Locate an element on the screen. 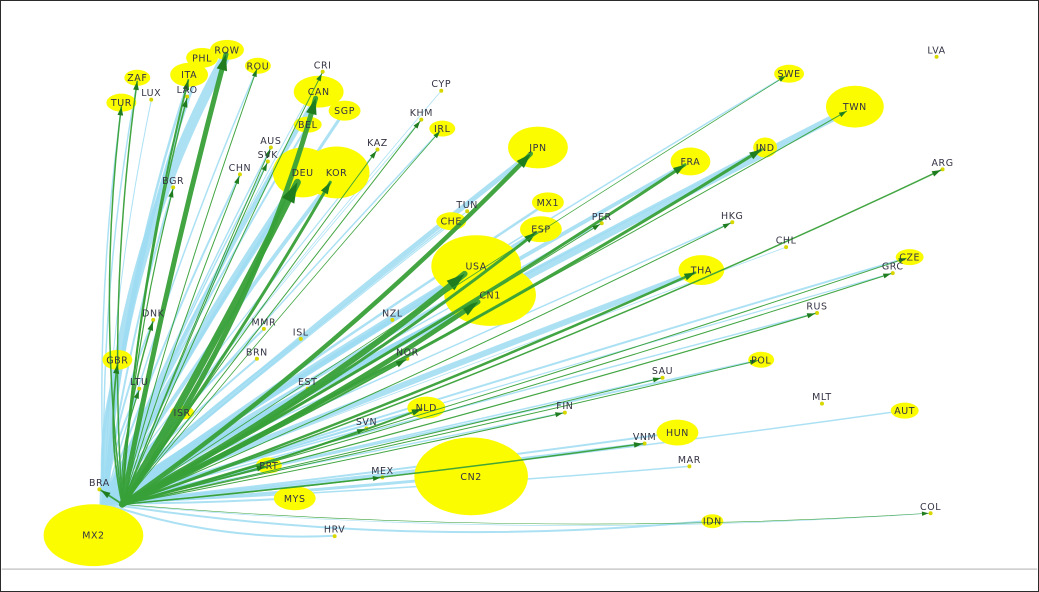 The image size is (1039, 592). node-ITA is located at coordinates (189, 74).